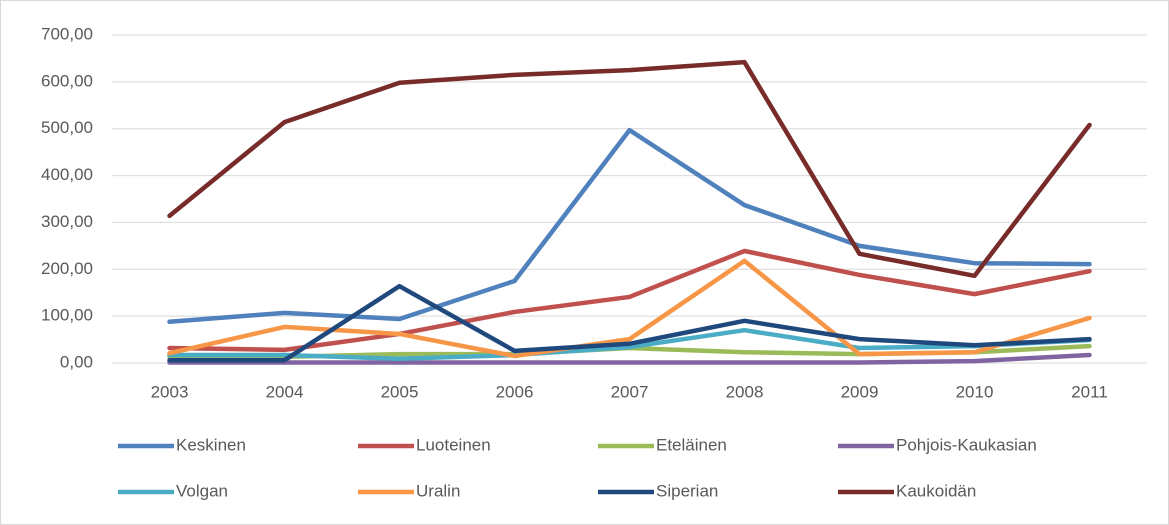 Image resolution: width=1169 pixels, height=525 pixels. I want to click on legend-label: Luoteinen, so click(453, 444).